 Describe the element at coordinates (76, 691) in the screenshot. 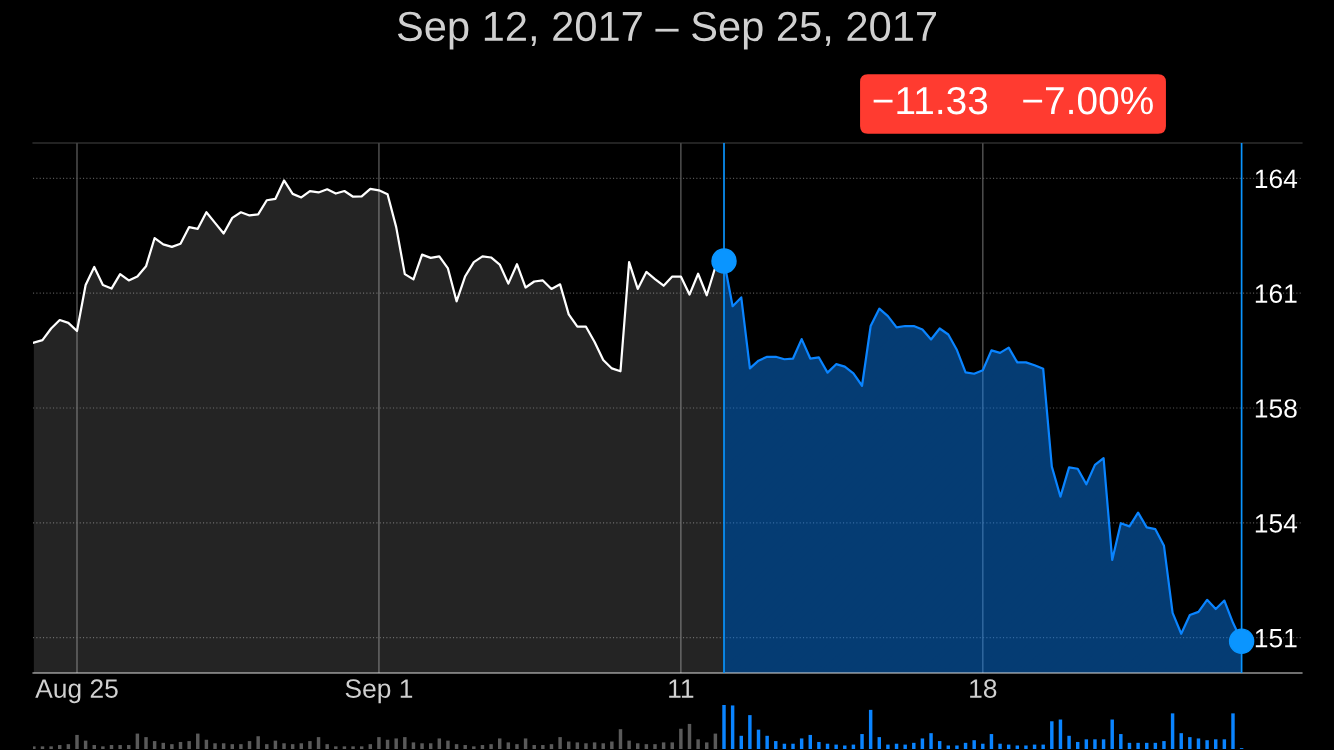

I see `x-tick-label: Aug 25` at that location.